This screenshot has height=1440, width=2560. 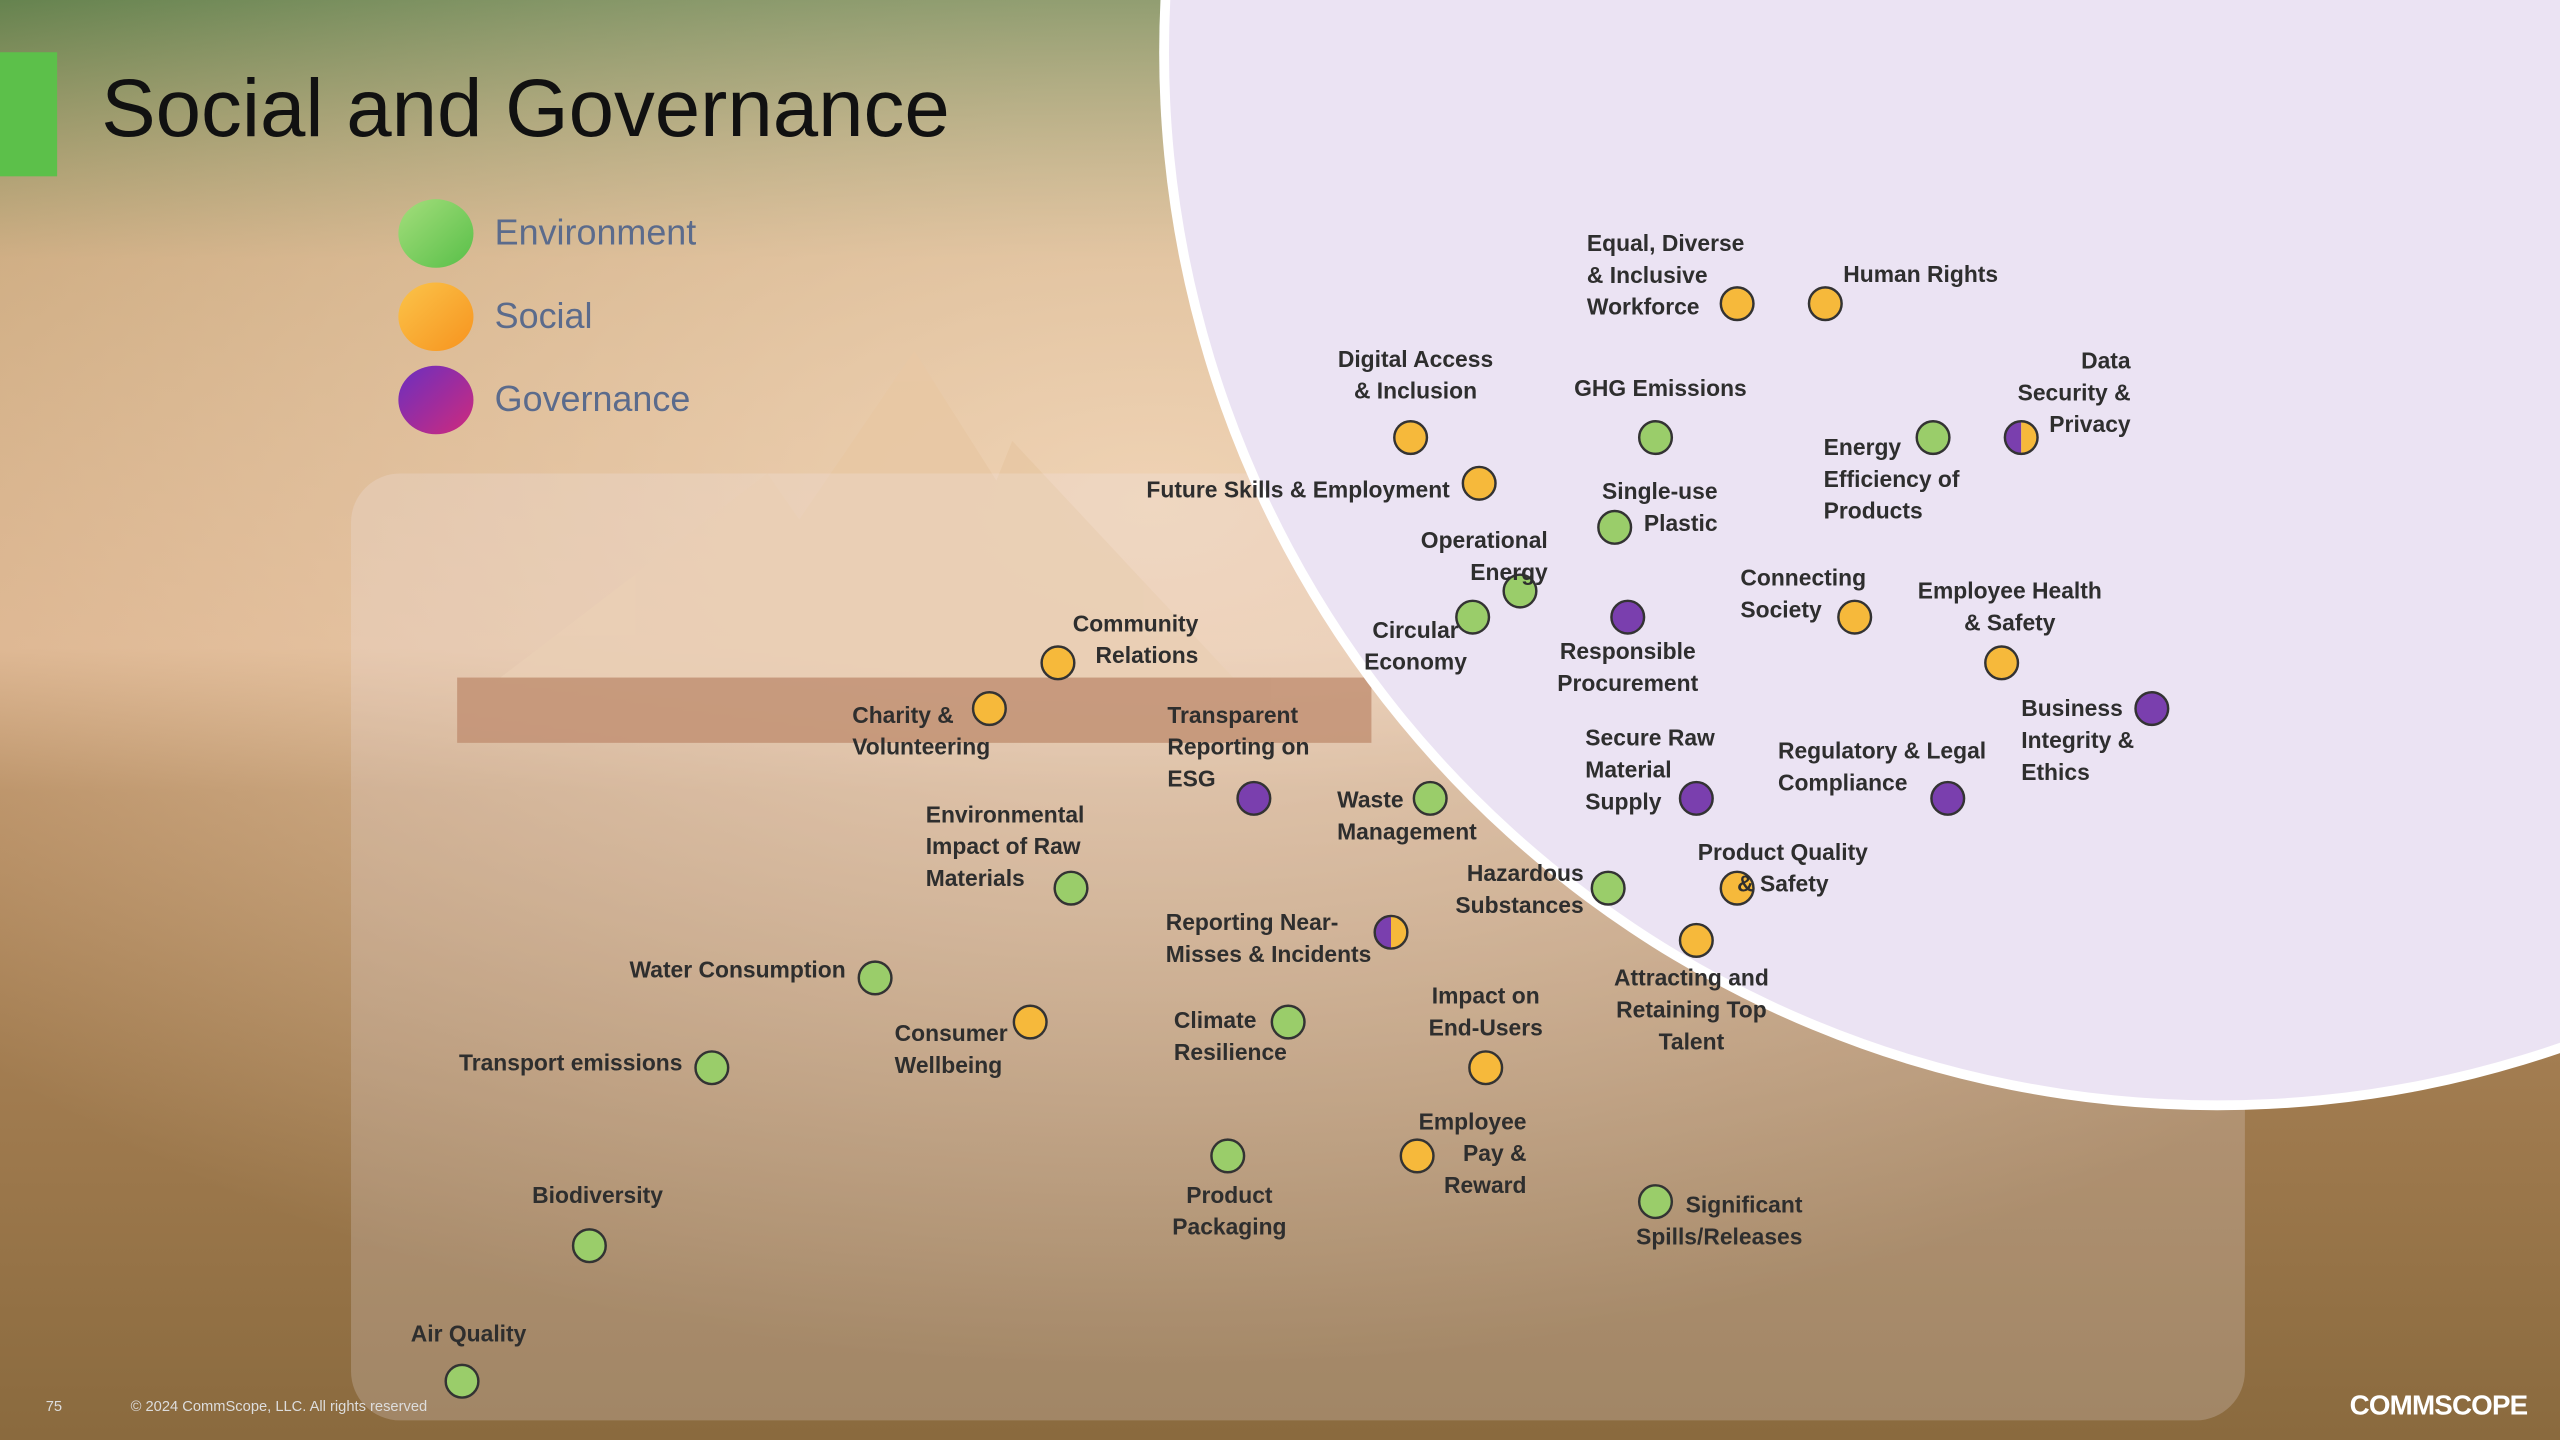 I want to click on topic-label: Charity &, so click(x=903, y=715).